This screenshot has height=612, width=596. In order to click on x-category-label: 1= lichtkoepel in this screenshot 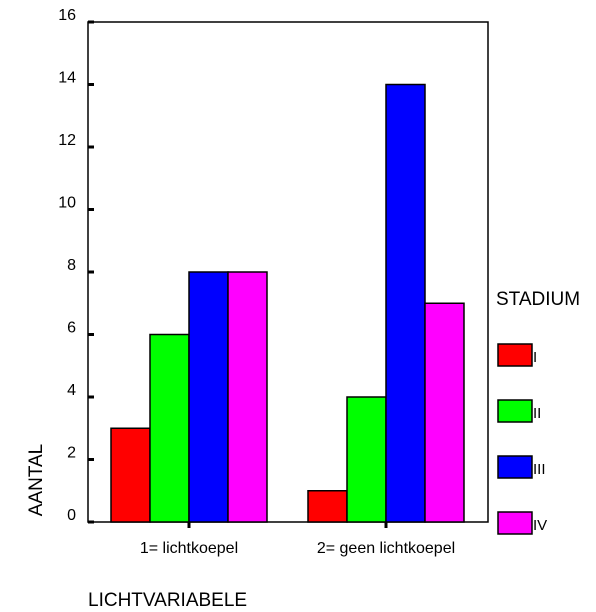, I will do `click(189, 548)`.